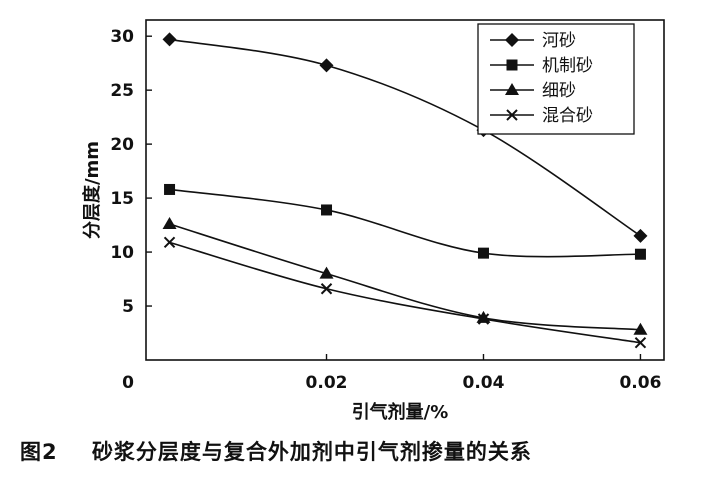  What do you see at coordinates (39, 452) in the screenshot?
I see `figure-number: 图2` at bounding box center [39, 452].